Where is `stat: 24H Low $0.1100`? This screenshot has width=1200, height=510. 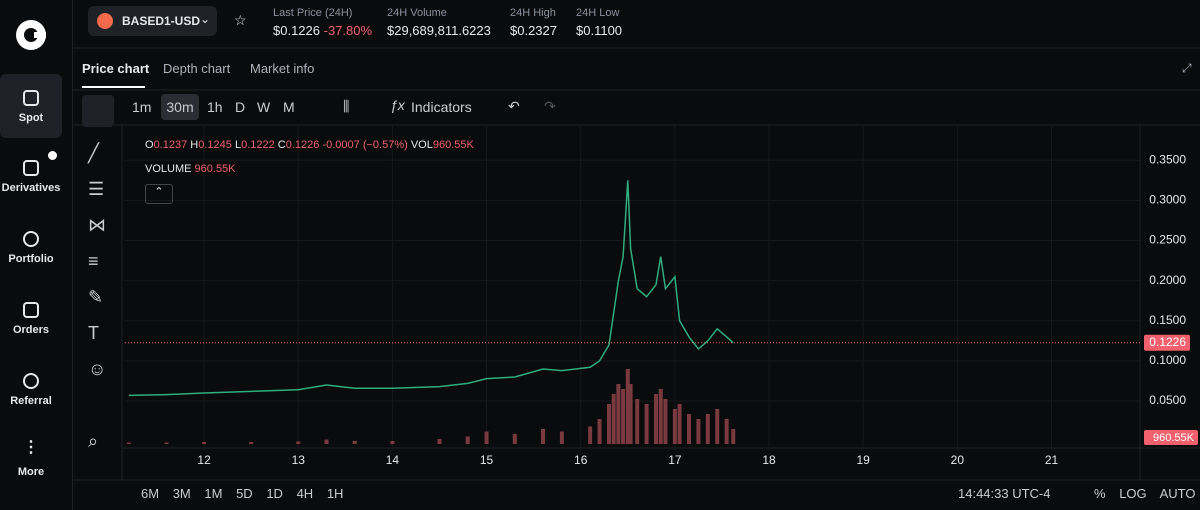 stat: 24H Low $0.1100 is located at coordinates (599, 22).